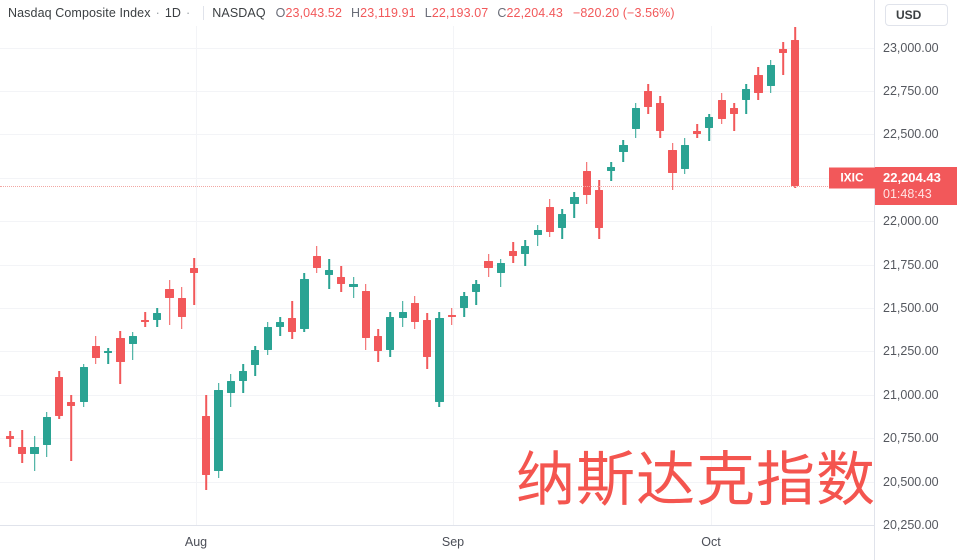  I want to click on price-tick-label: 21,500.00, so click(911, 308).